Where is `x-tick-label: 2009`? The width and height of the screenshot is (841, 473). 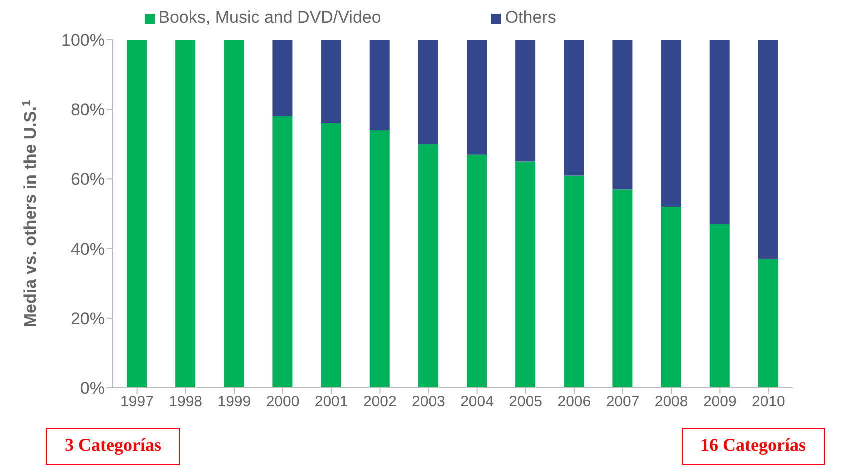 x-tick-label: 2009 is located at coordinates (720, 402).